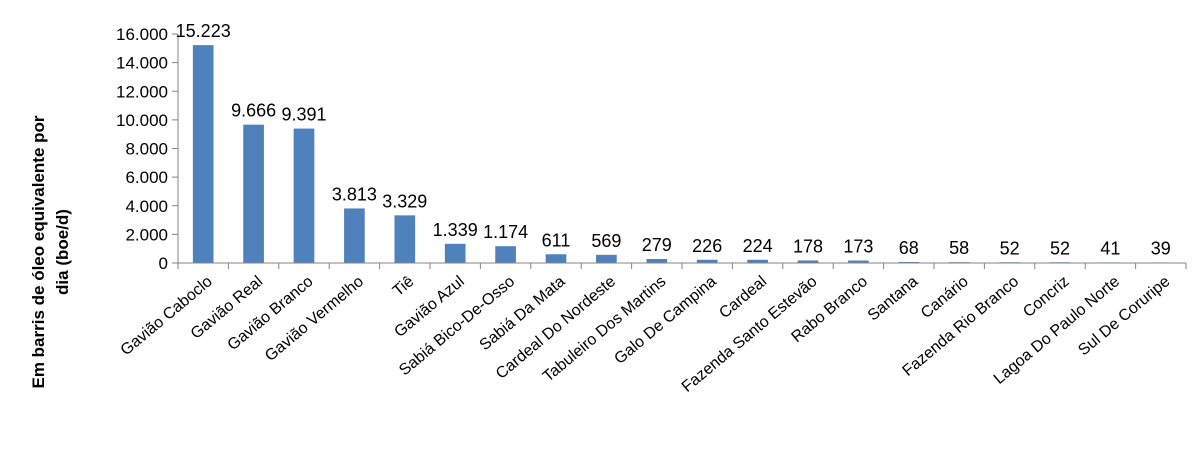  I want to click on y-tick-label: 16.000, so click(142, 34).